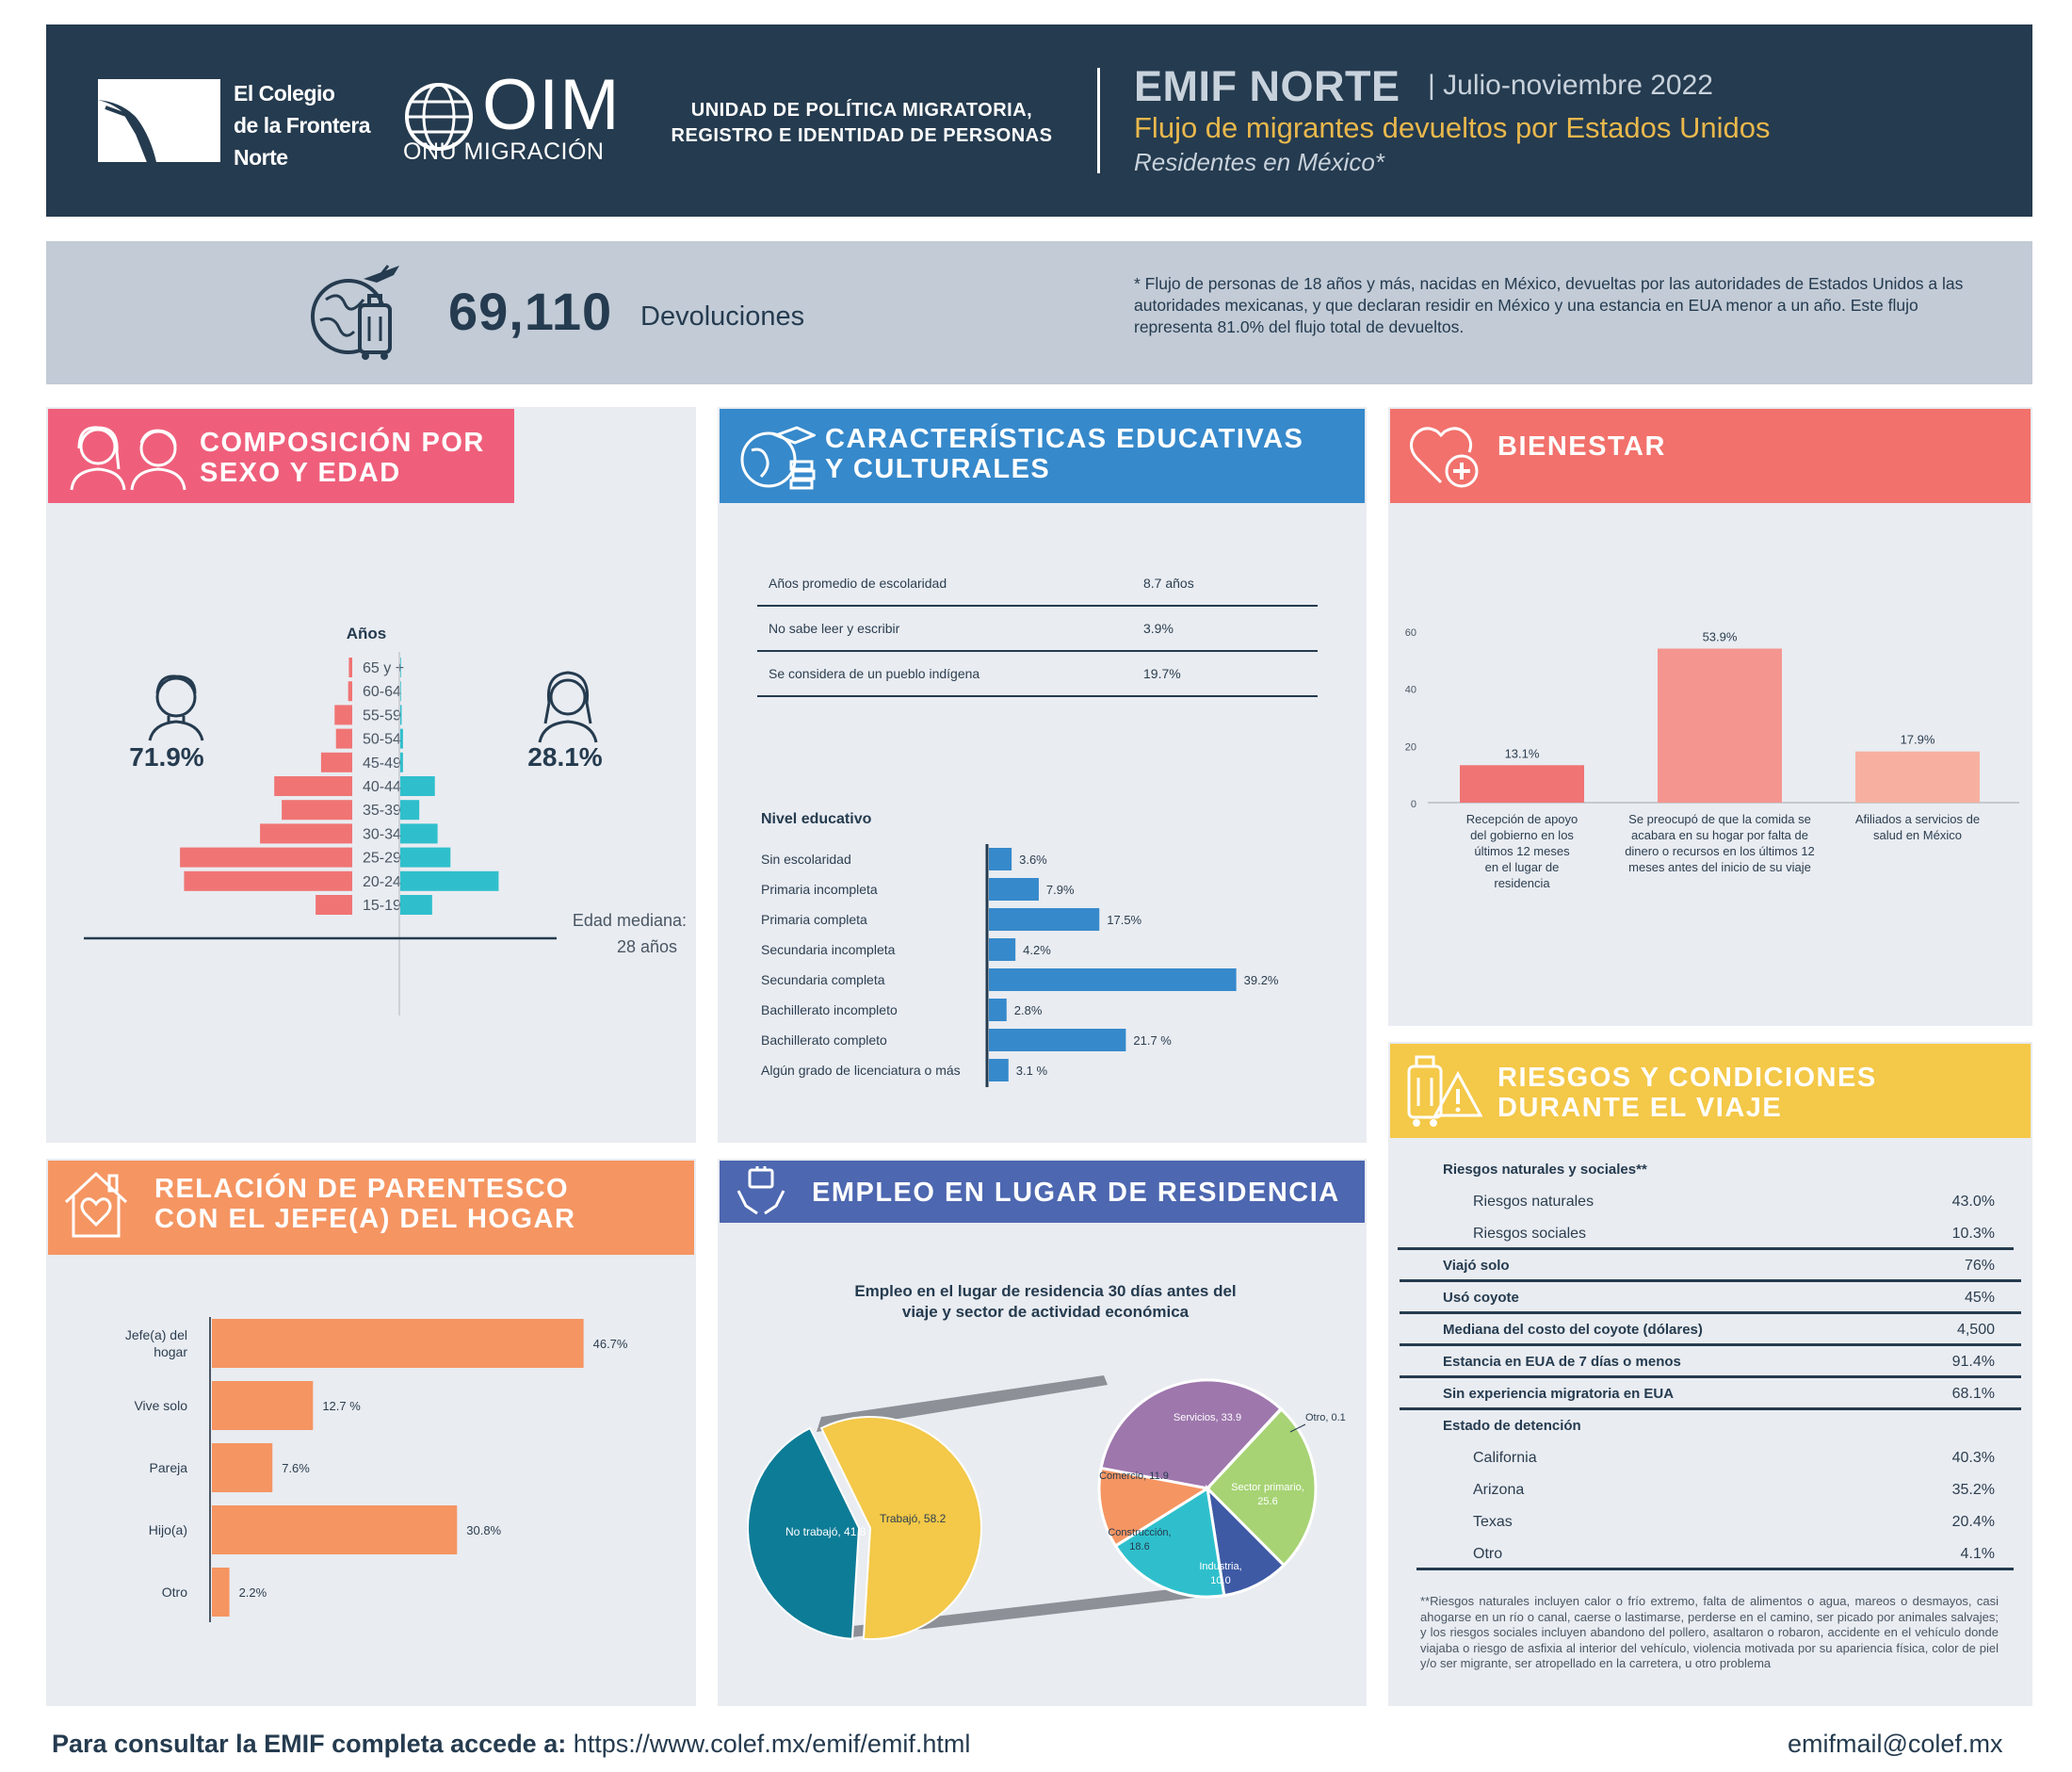 The width and height of the screenshot is (2072, 1772). What do you see at coordinates (1710, 1266) in the screenshot?
I see `risks-table-row: Viajó solo 76%` at bounding box center [1710, 1266].